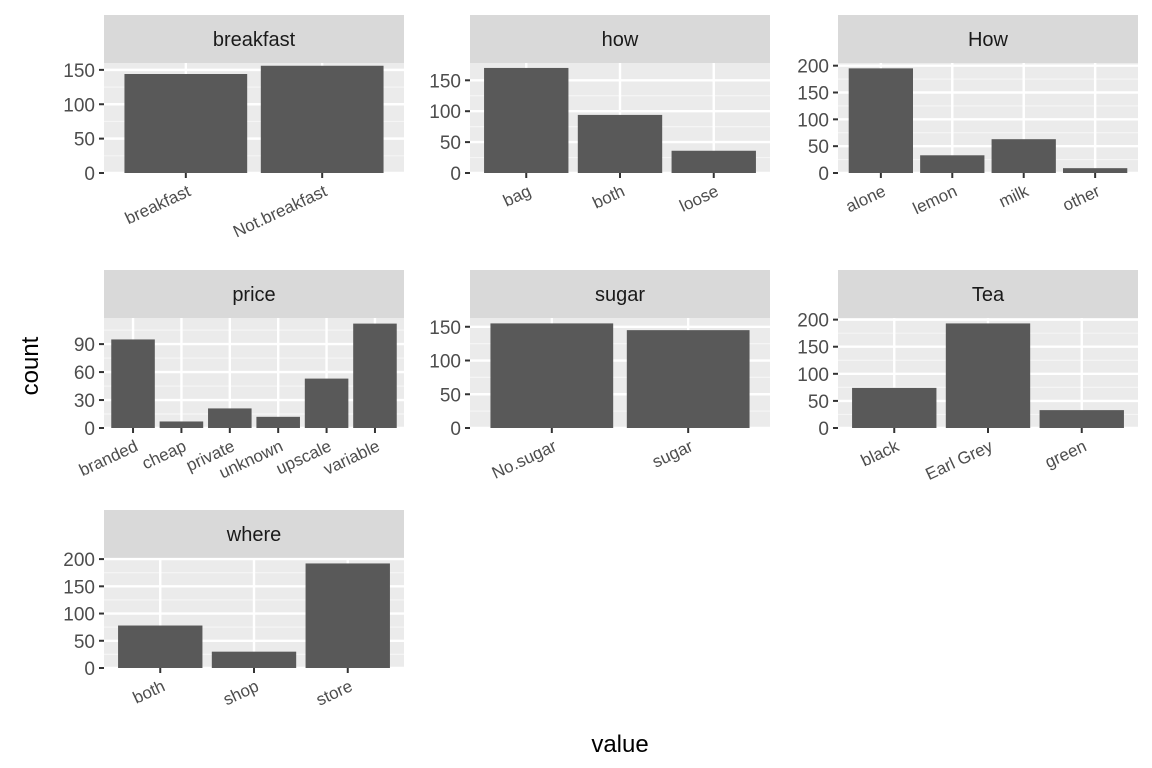 This screenshot has height=768, width=1152. What do you see at coordinates (880, 120) in the screenshot?
I see `bar-alone` at bounding box center [880, 120].